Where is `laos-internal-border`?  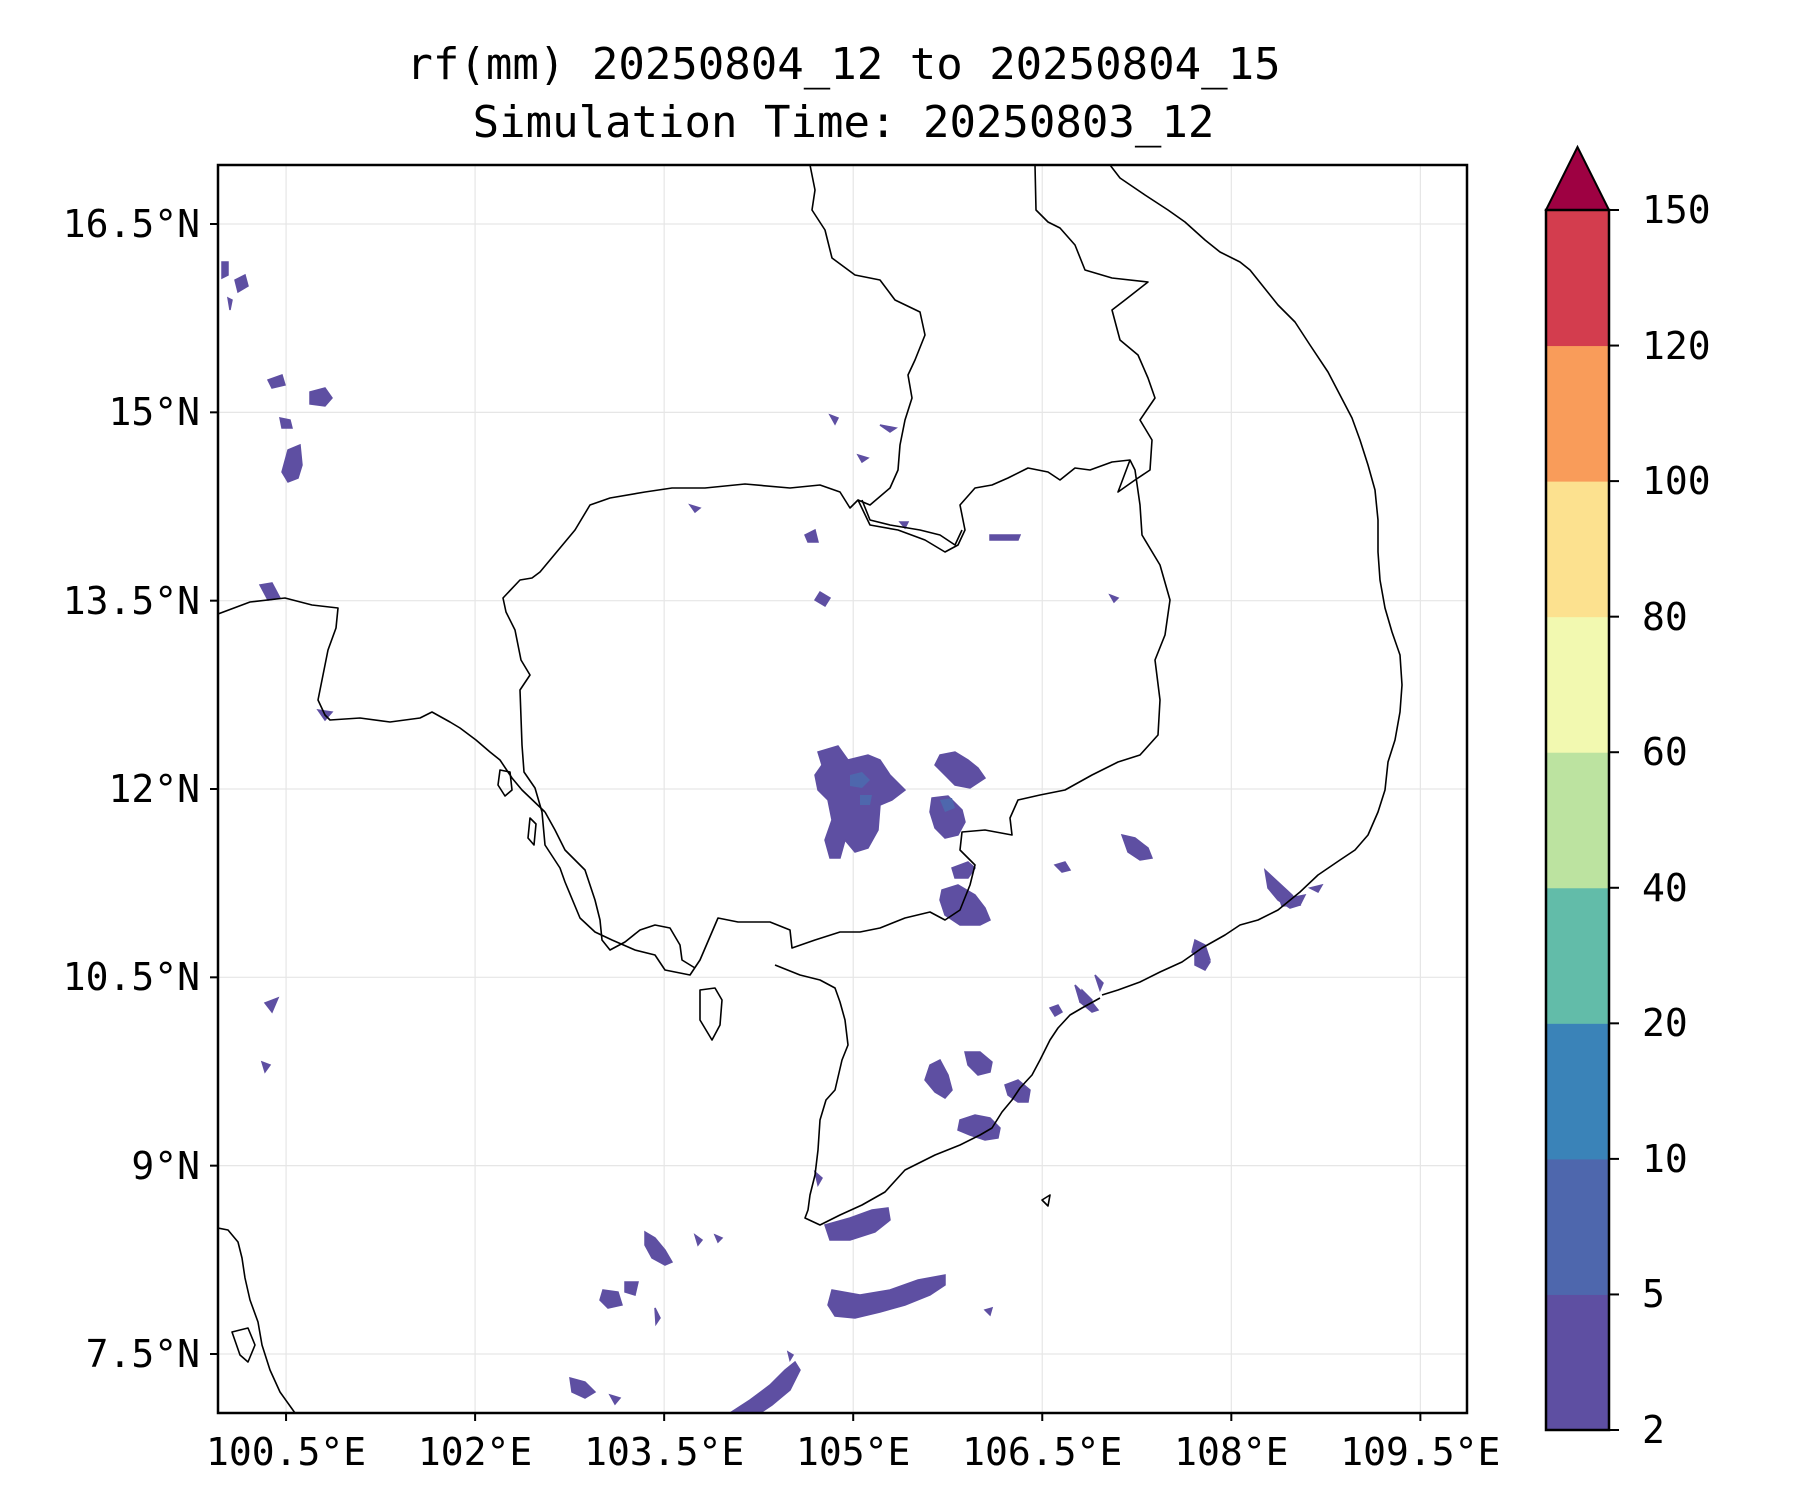 laos-internal-border is located at coordinates (912, 522).